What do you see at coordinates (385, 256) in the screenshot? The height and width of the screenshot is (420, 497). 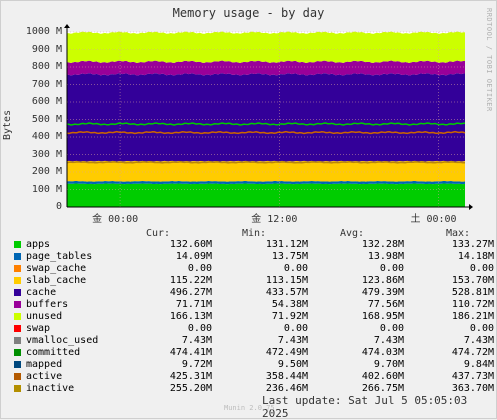 I see `legend-avg-value: 13.98M` at bounding box center [385, 256].